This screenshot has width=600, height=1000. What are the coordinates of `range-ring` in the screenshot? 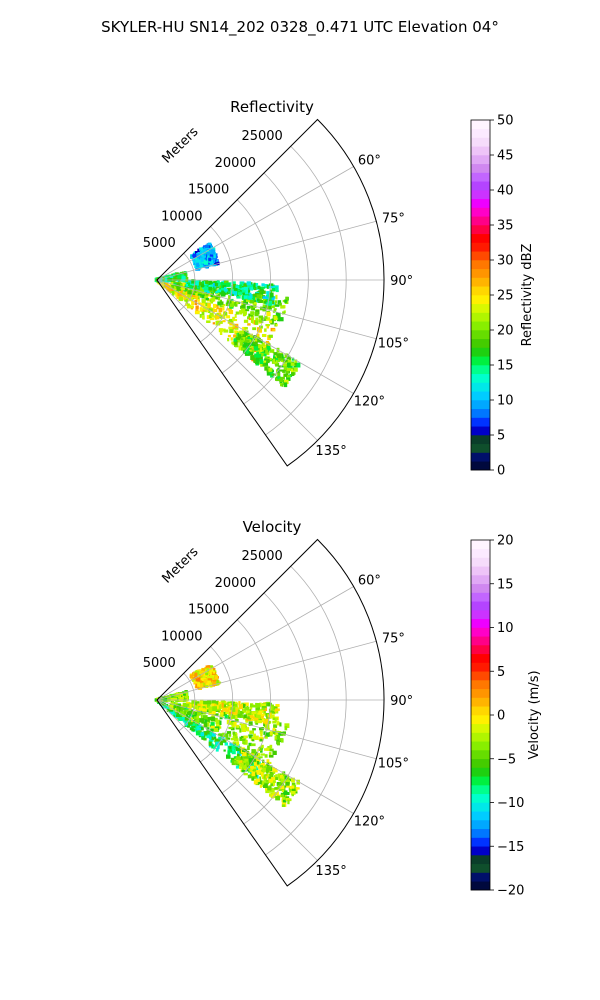 It's located at (246, 286).